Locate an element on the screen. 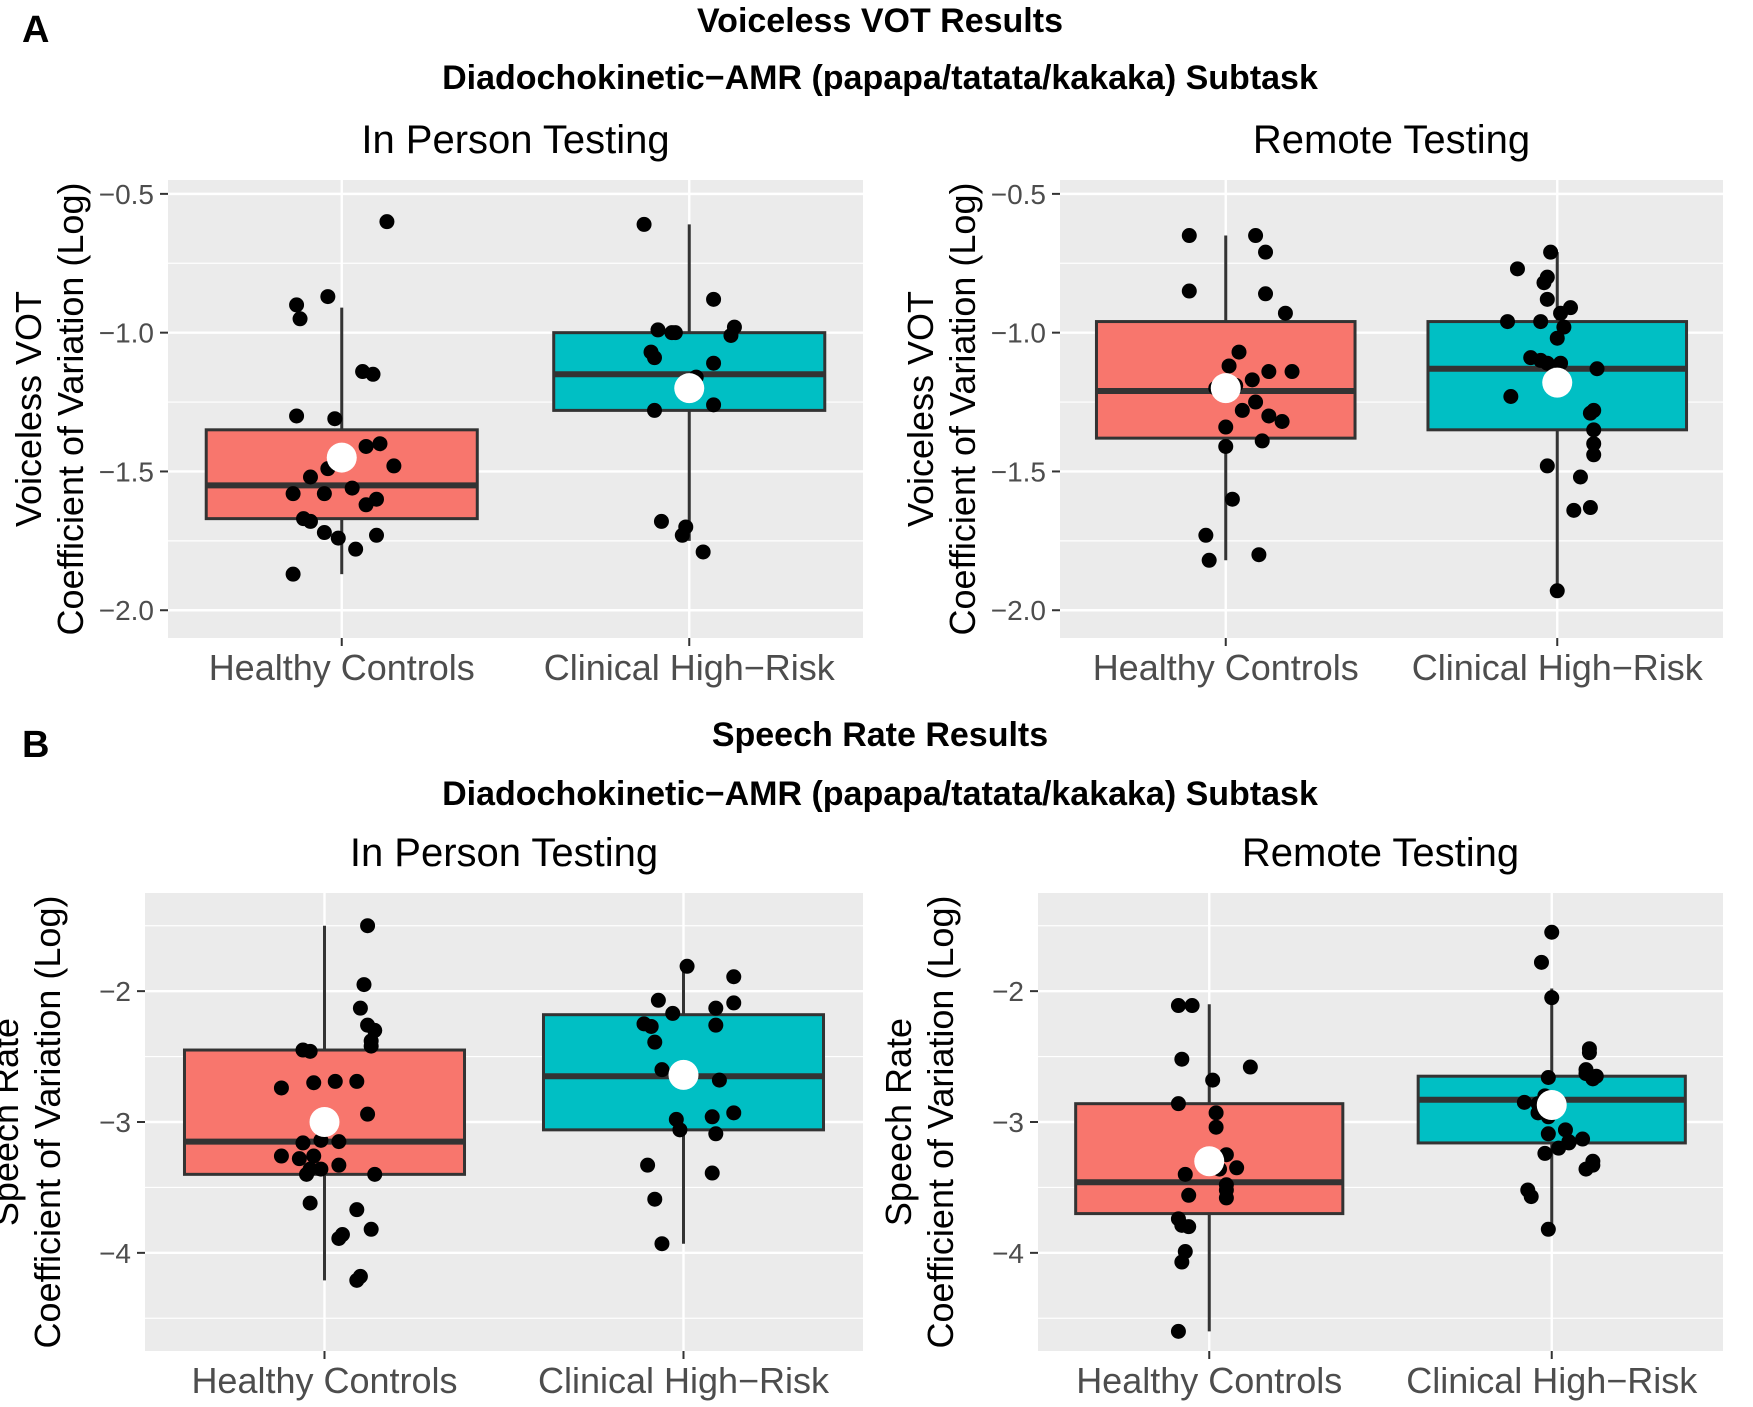  facet-title: Remote Testing is located at coordinates (1380, 853).